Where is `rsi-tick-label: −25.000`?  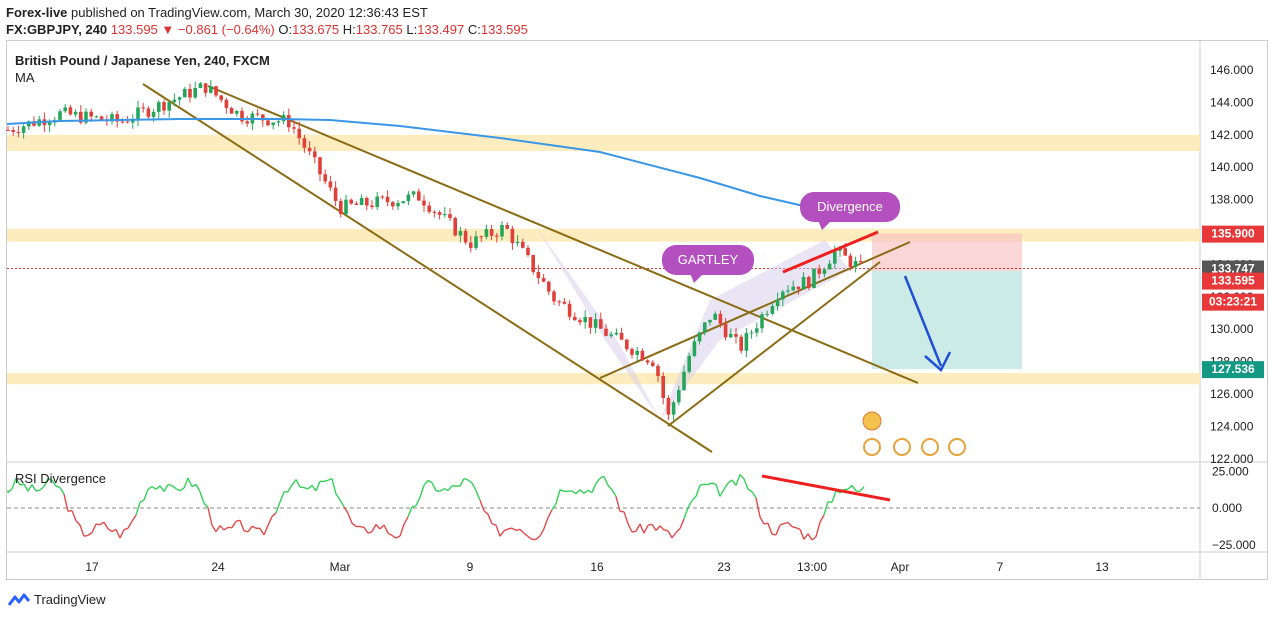
rsi-tick-label: −25.000 is located at coordinates (1234, 545).